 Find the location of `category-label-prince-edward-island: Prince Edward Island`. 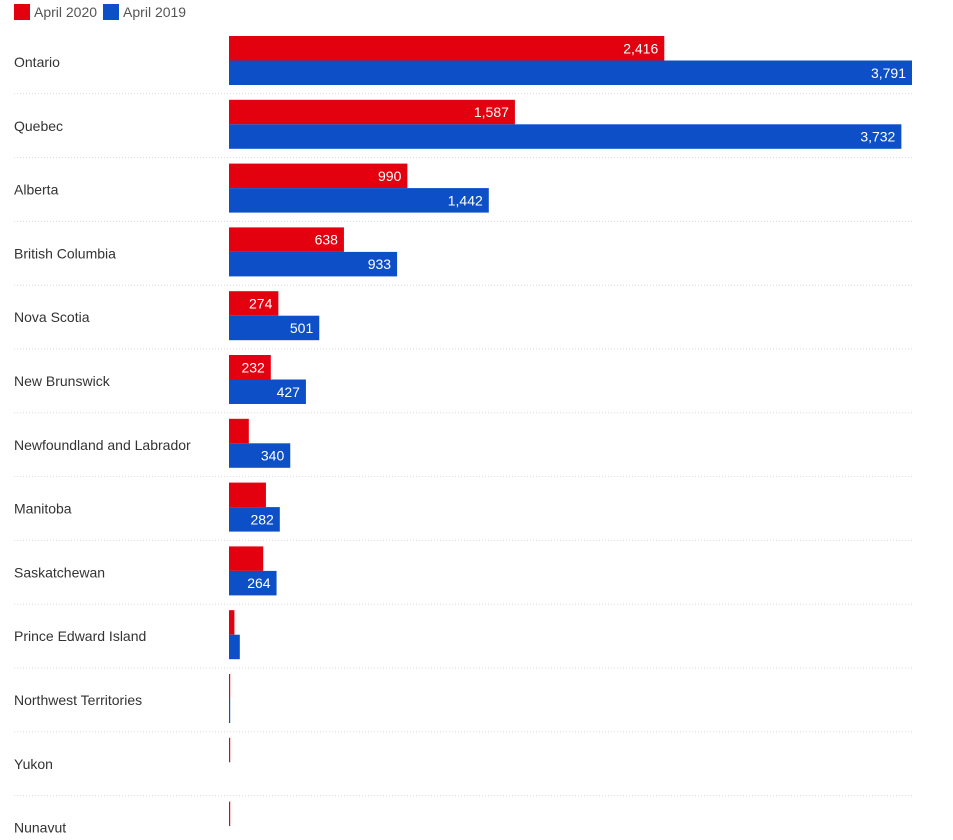

category-label-prince-edward-island: Prince Edward Island is located at coordinates (80, 636).